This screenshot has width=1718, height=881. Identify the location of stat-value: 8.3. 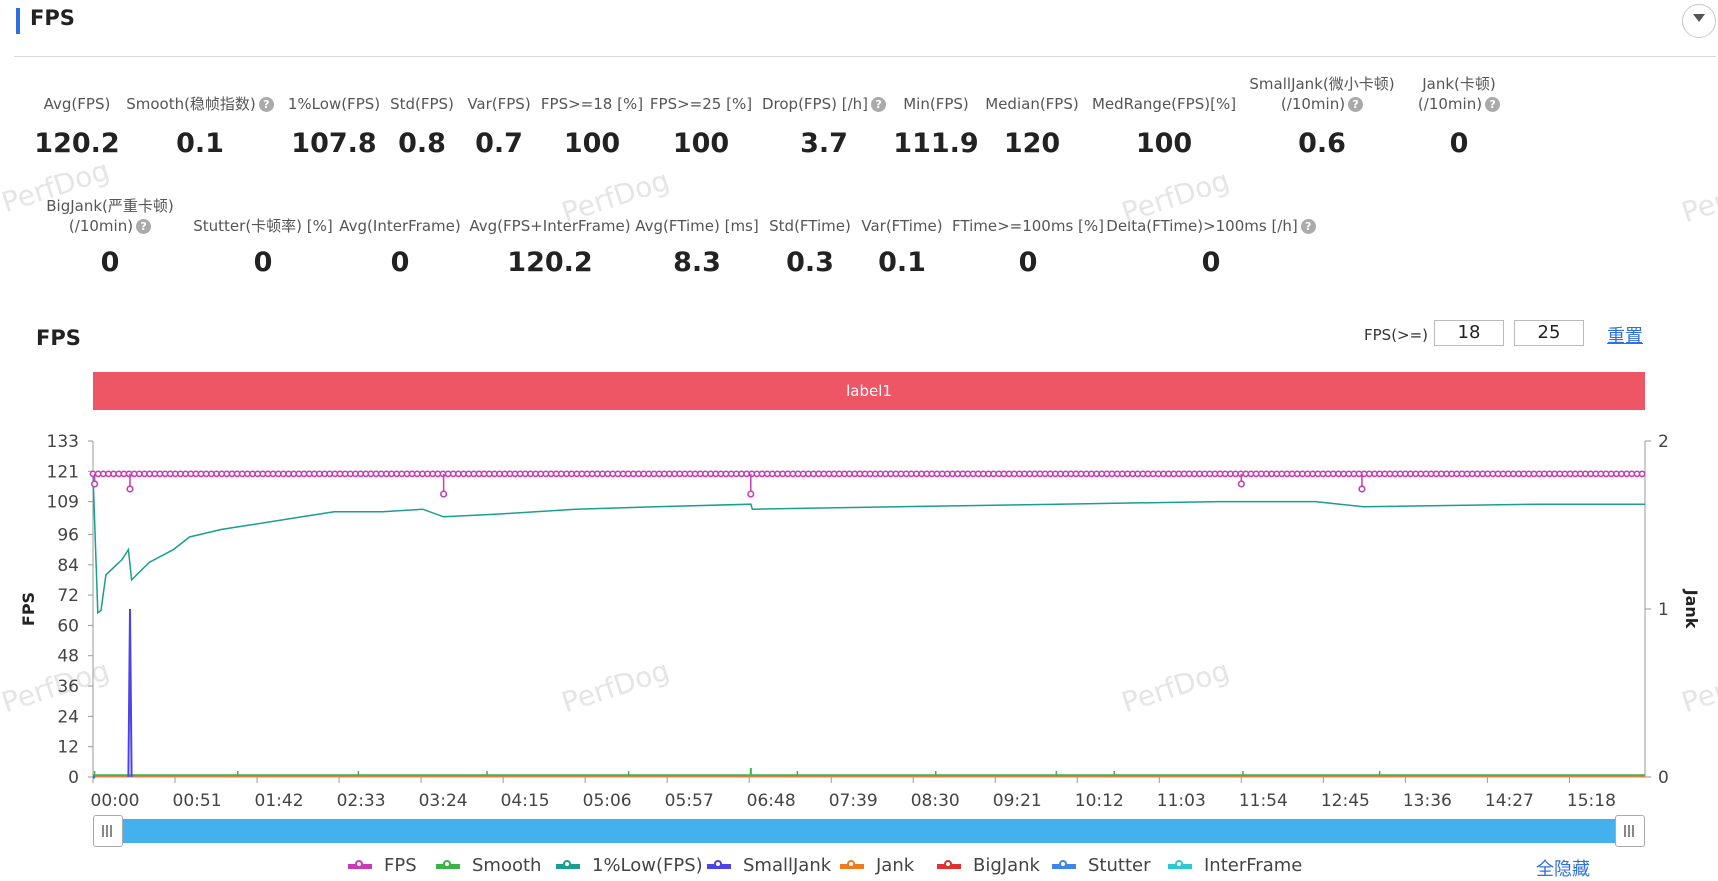
(697, 262).